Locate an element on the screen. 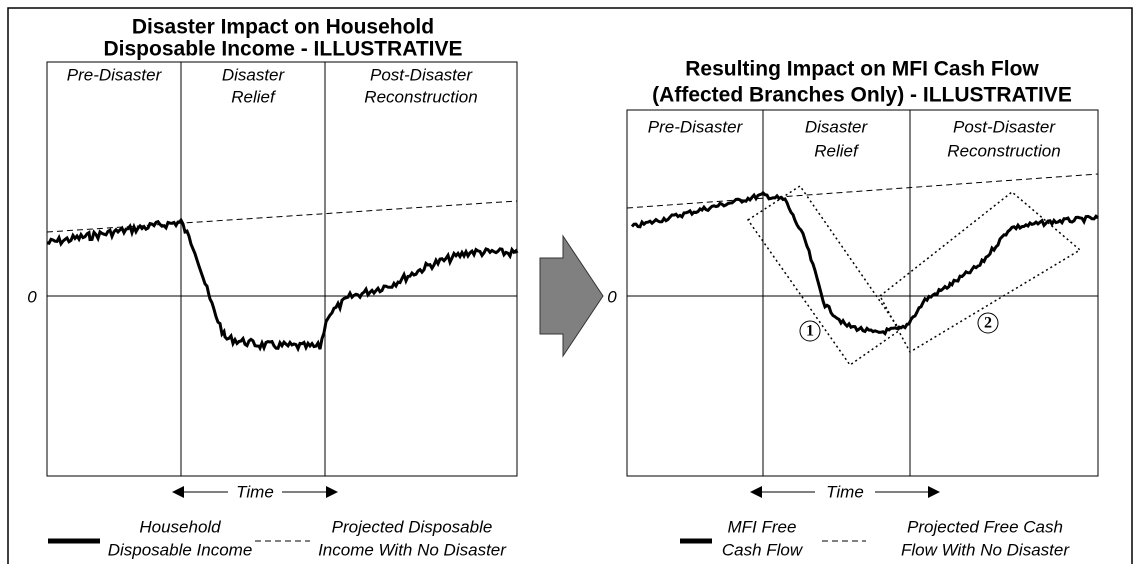 The width and height of the screenshot is (1140, 564). legend-text: Flow With No Disaster is located at coordinates (985, 549).